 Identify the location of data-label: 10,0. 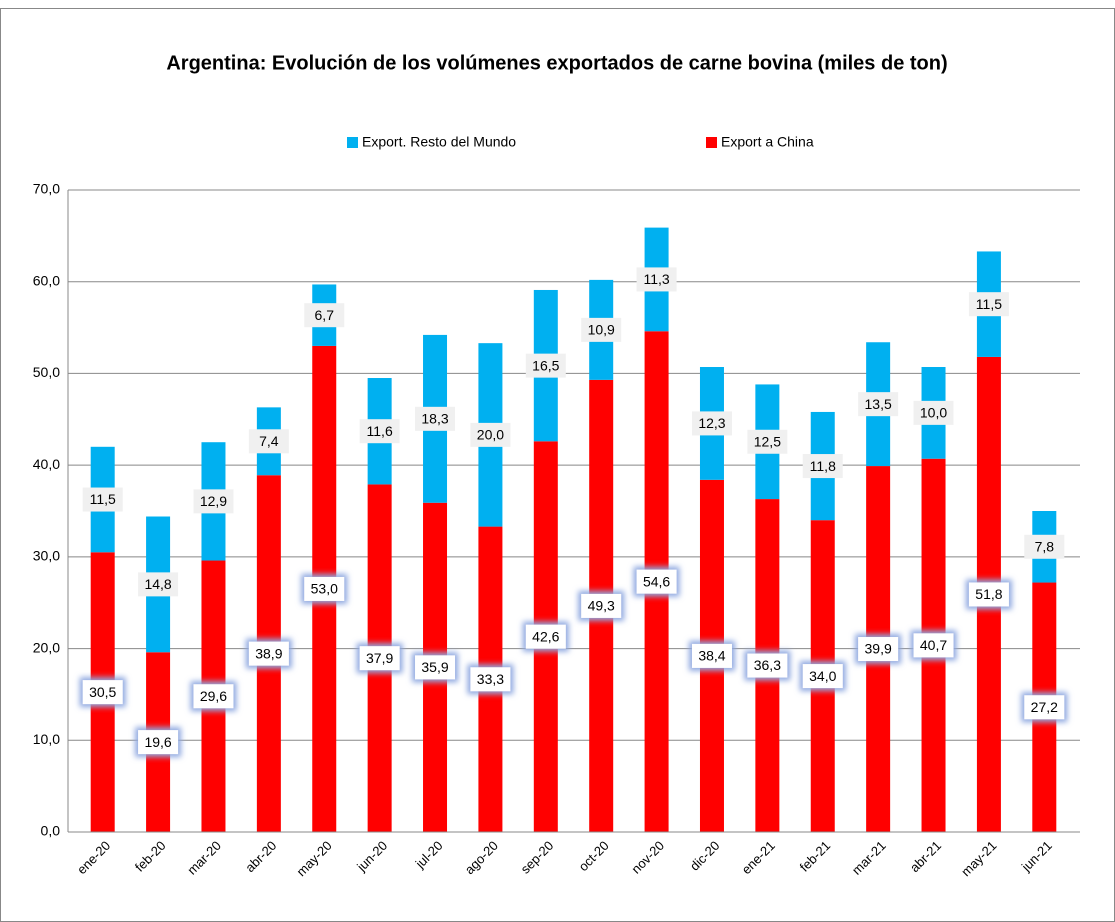
(933, 413).